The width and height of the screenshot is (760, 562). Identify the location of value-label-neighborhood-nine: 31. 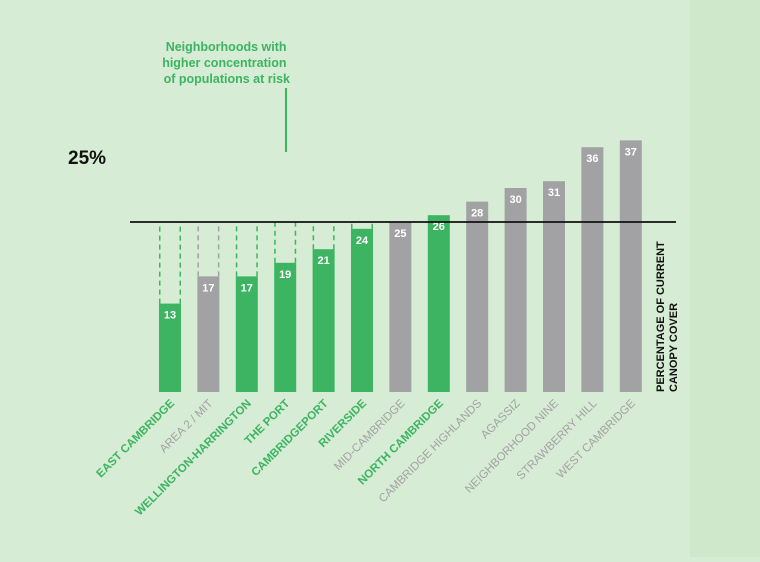
(554, 193).